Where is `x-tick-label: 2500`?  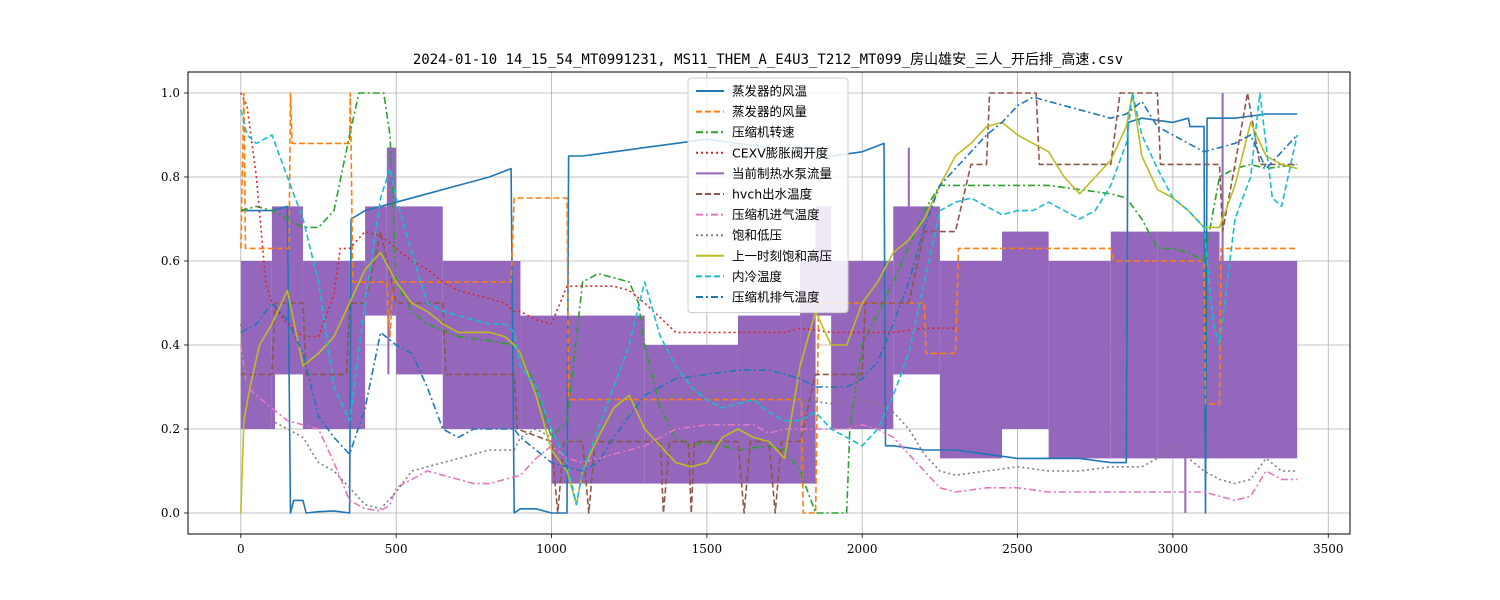
x-tick-label: 2500 is located at coordinates (1017, 549).